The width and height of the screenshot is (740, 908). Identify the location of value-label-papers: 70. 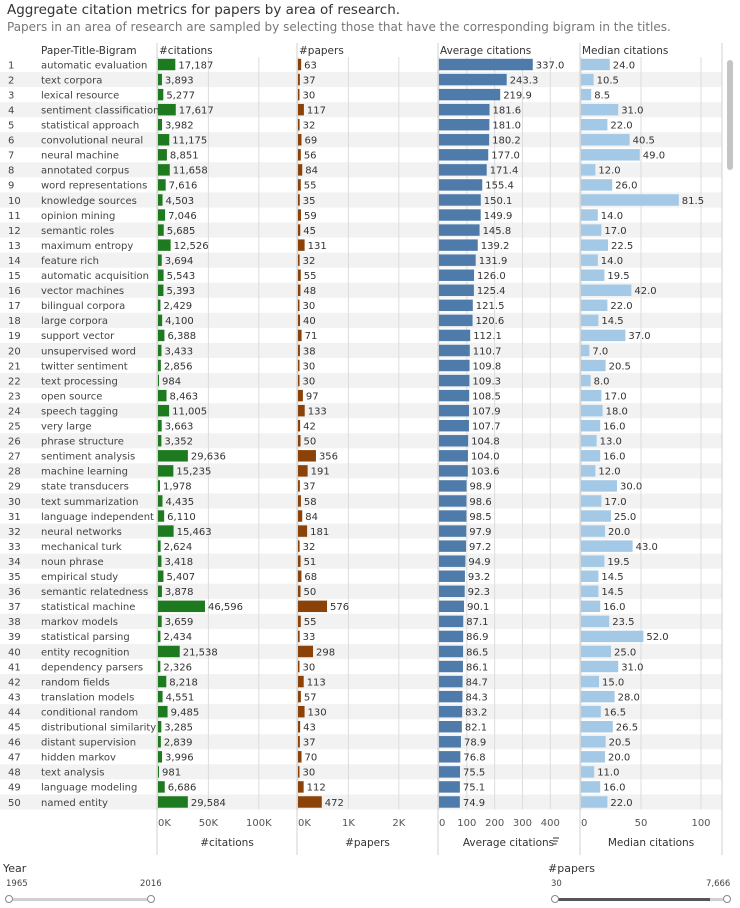
(311, 758).